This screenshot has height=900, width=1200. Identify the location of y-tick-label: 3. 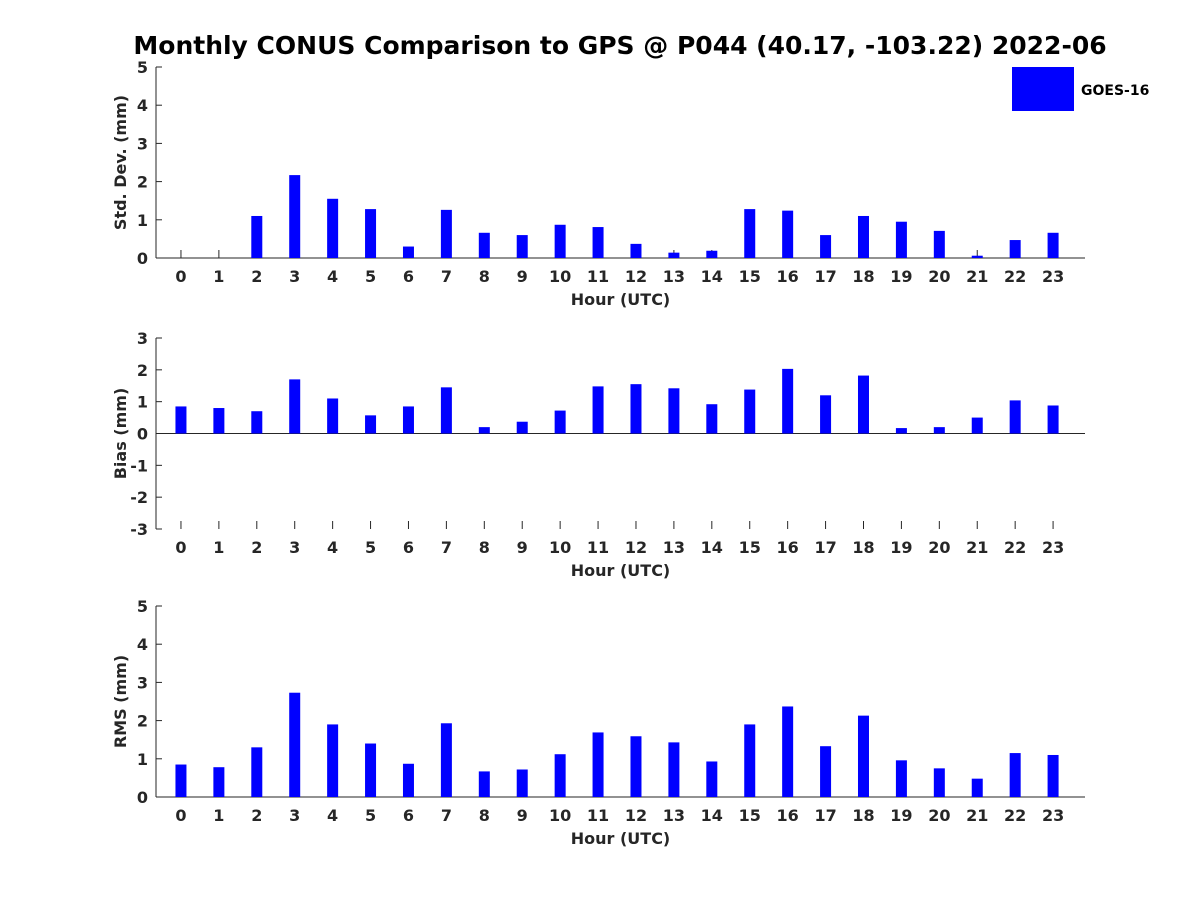
(142, 682).